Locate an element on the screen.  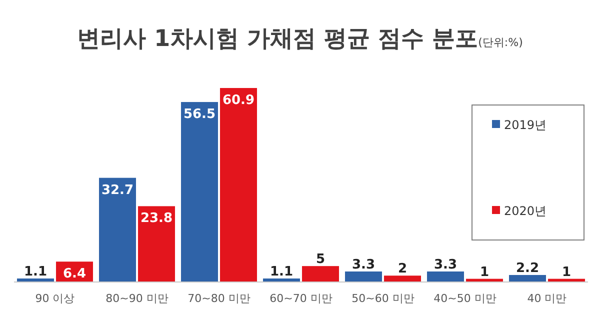
data-label: 2.2 is located at coordinates (528, 268).